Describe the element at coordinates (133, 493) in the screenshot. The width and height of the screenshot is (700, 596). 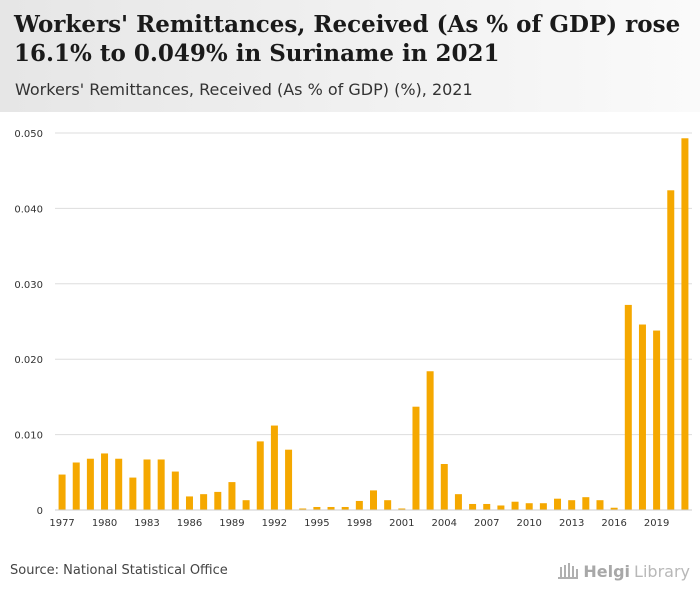
I see `bar-1982` at that location.